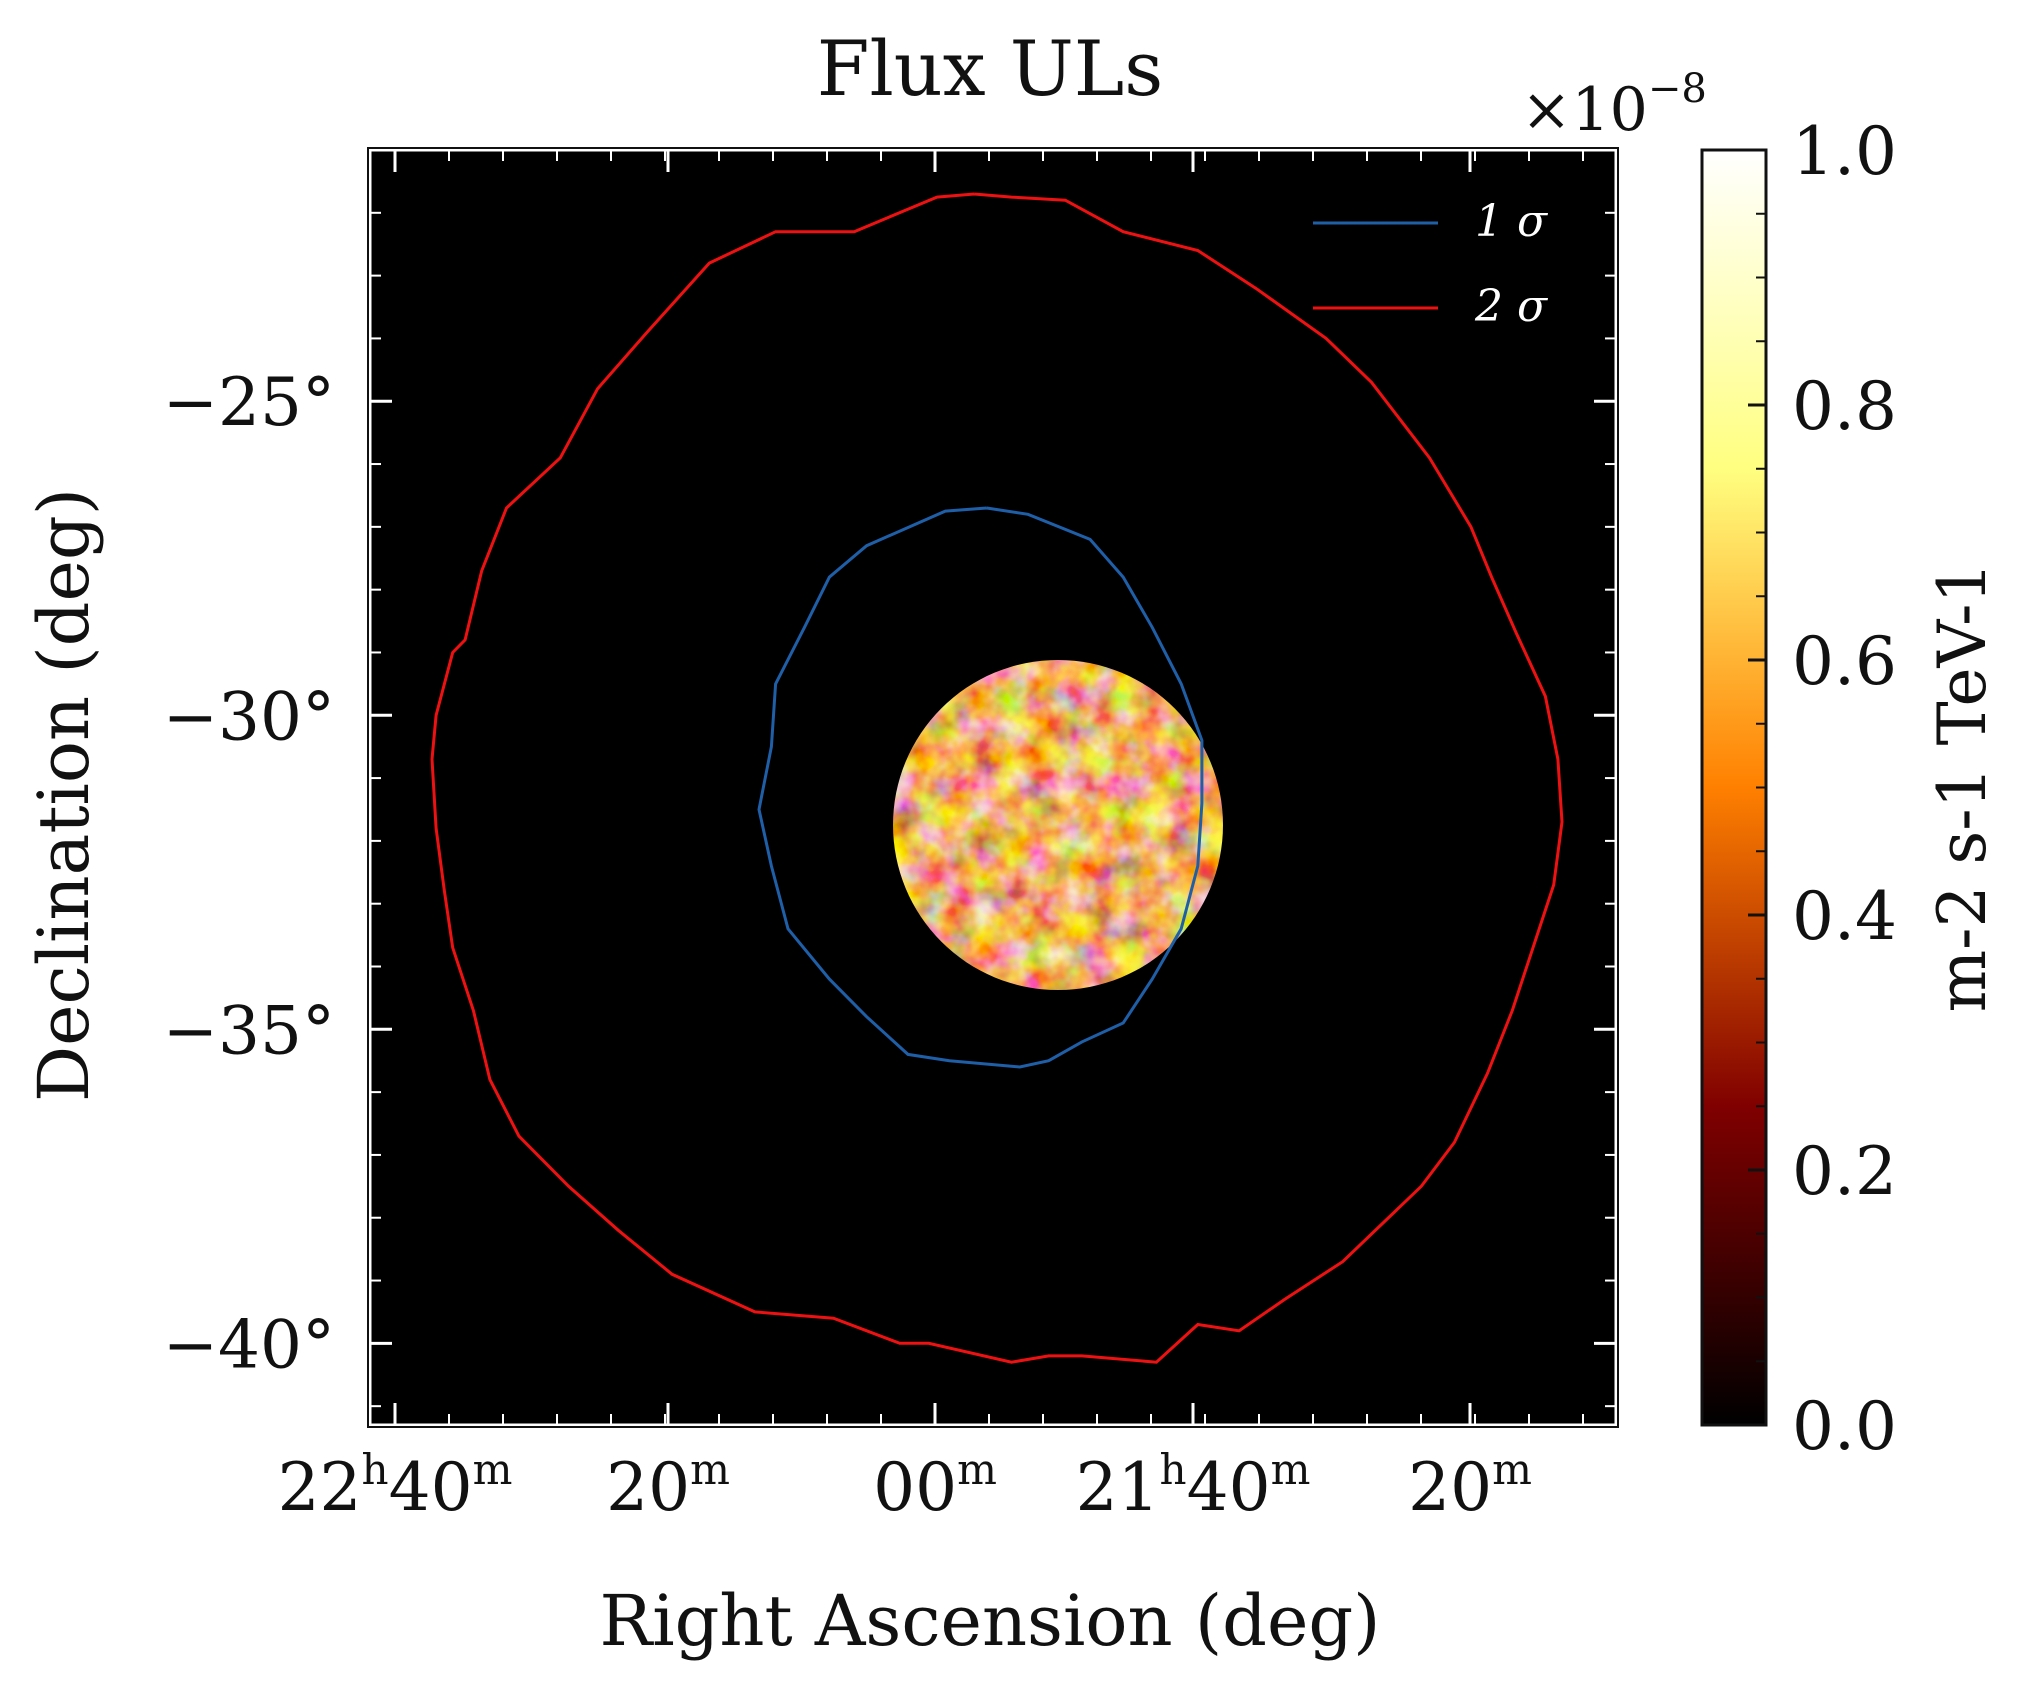 This screenshot has height=1681, width=2018. What do you see at coordinates (1844, 1171) in the screenshot?
I see `colorbar-tick-label-1: 0.2` at bounding box center [1844, 1171].